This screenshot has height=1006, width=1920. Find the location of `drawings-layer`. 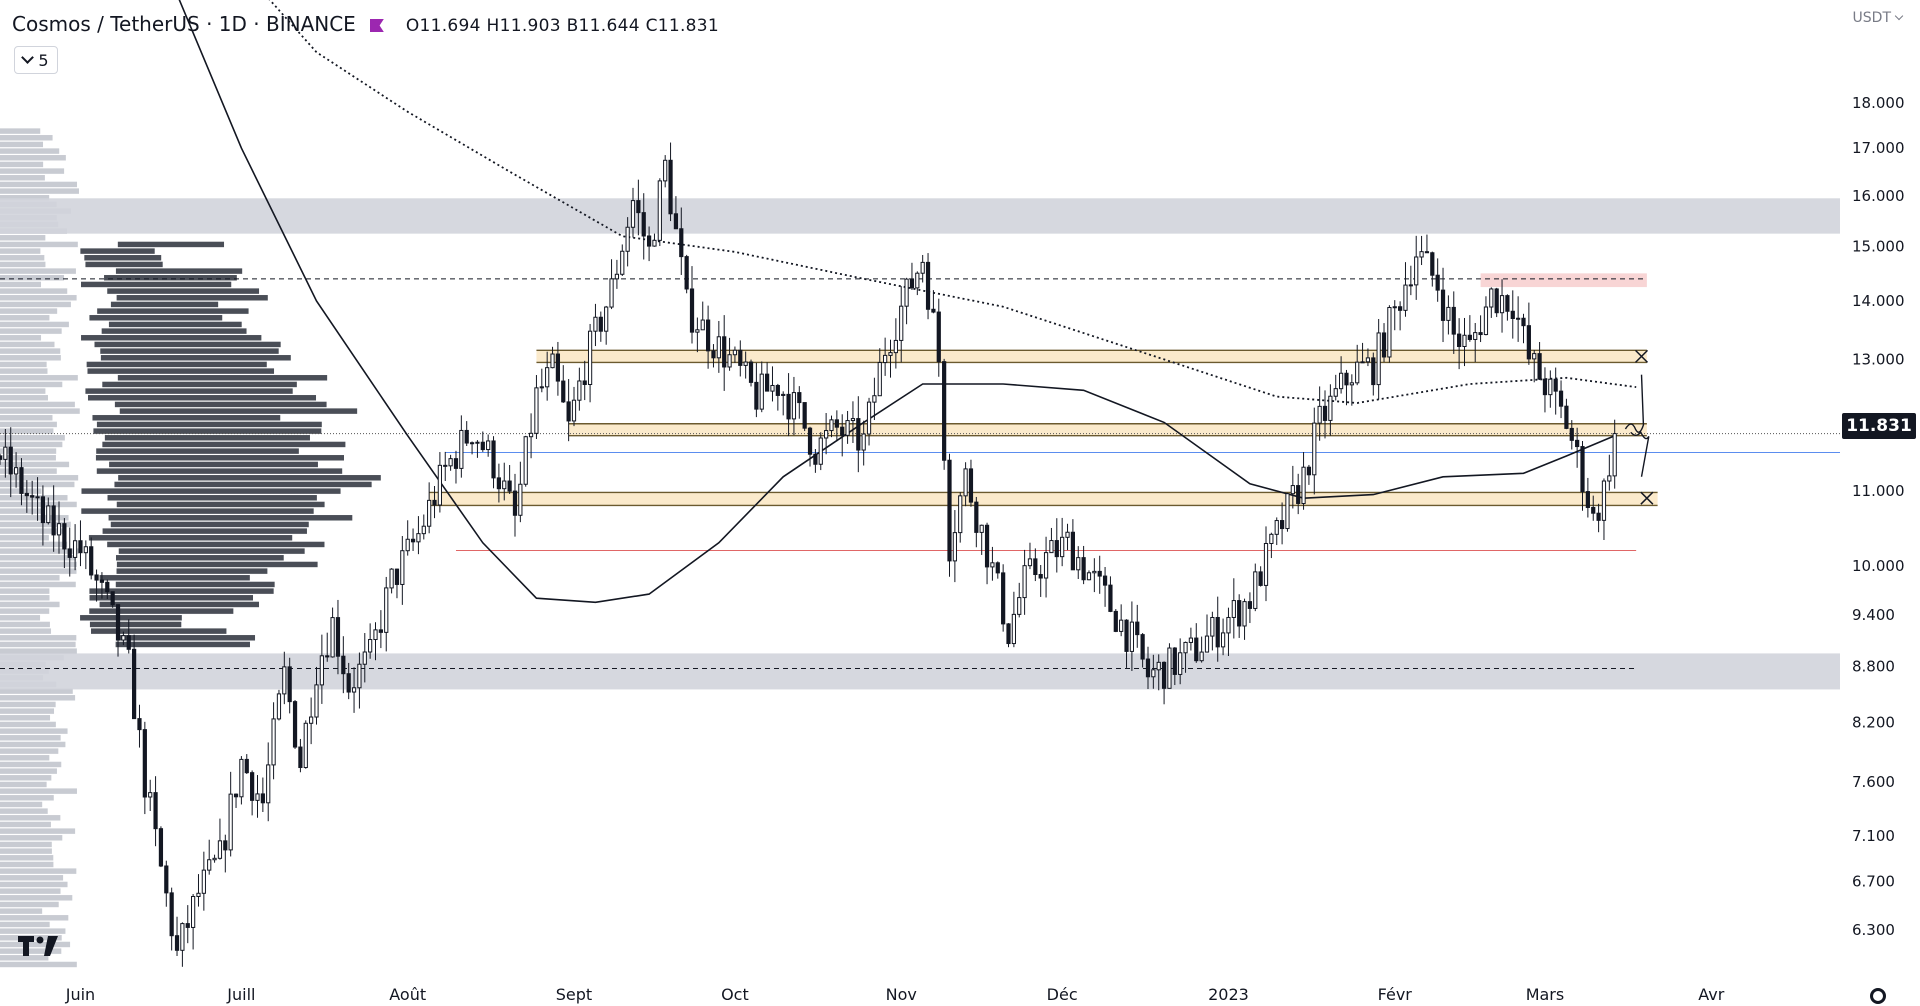

drawings-layer is located at coordinates (1639, 427).